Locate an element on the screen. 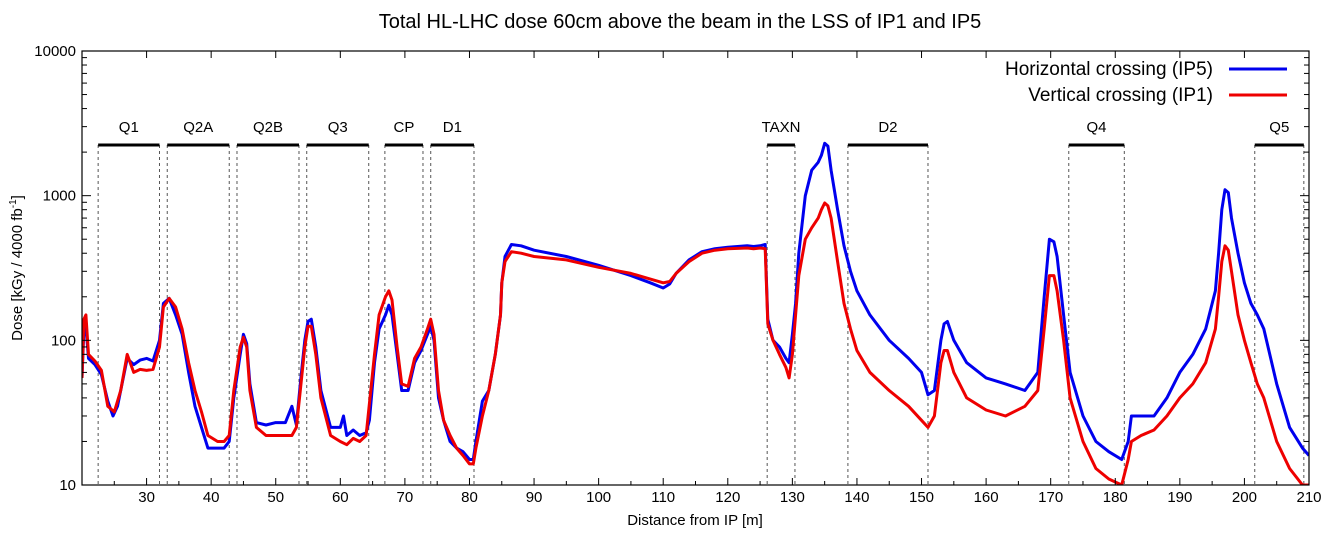 This screenshot has height=533, width=1330. x-tick-label: 140 is located at coordinates (856, 497).